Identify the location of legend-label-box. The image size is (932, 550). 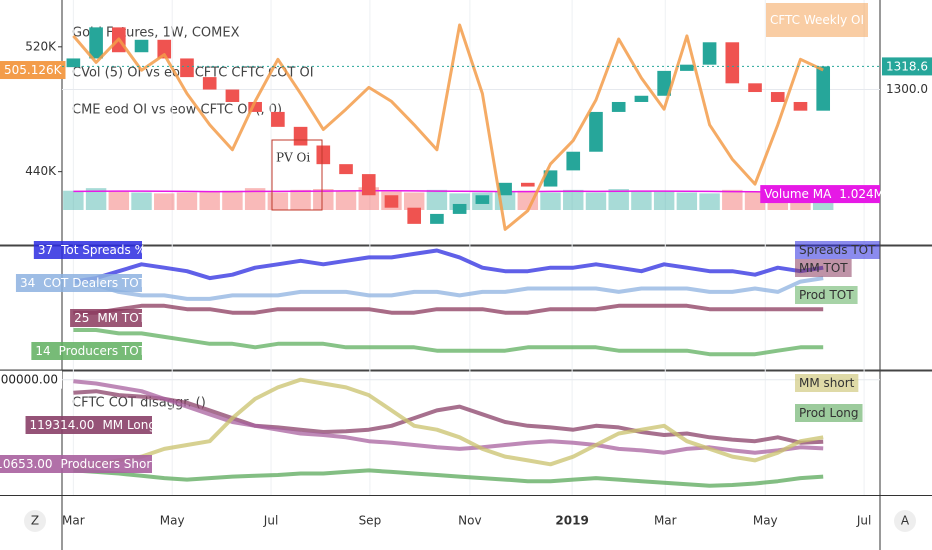
(816, 20).